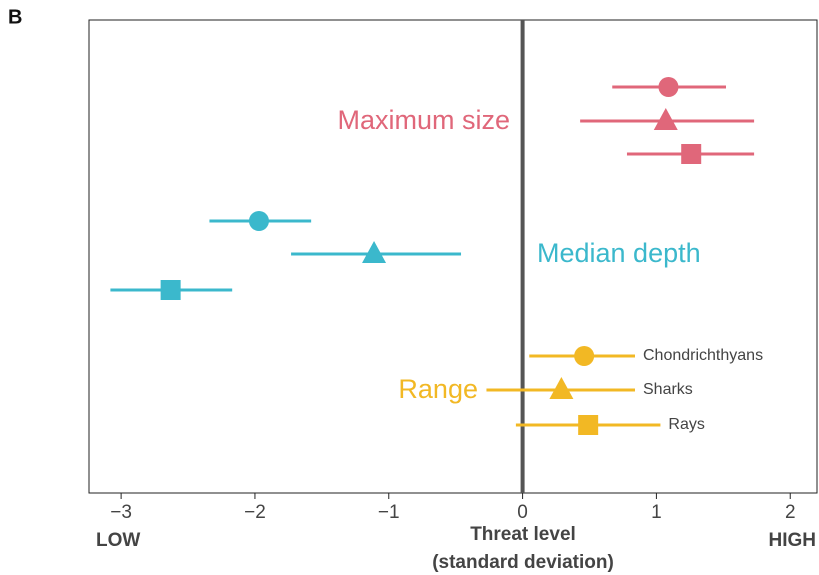  I want to click on x-axis-title: Threat level, so click(523, 534).